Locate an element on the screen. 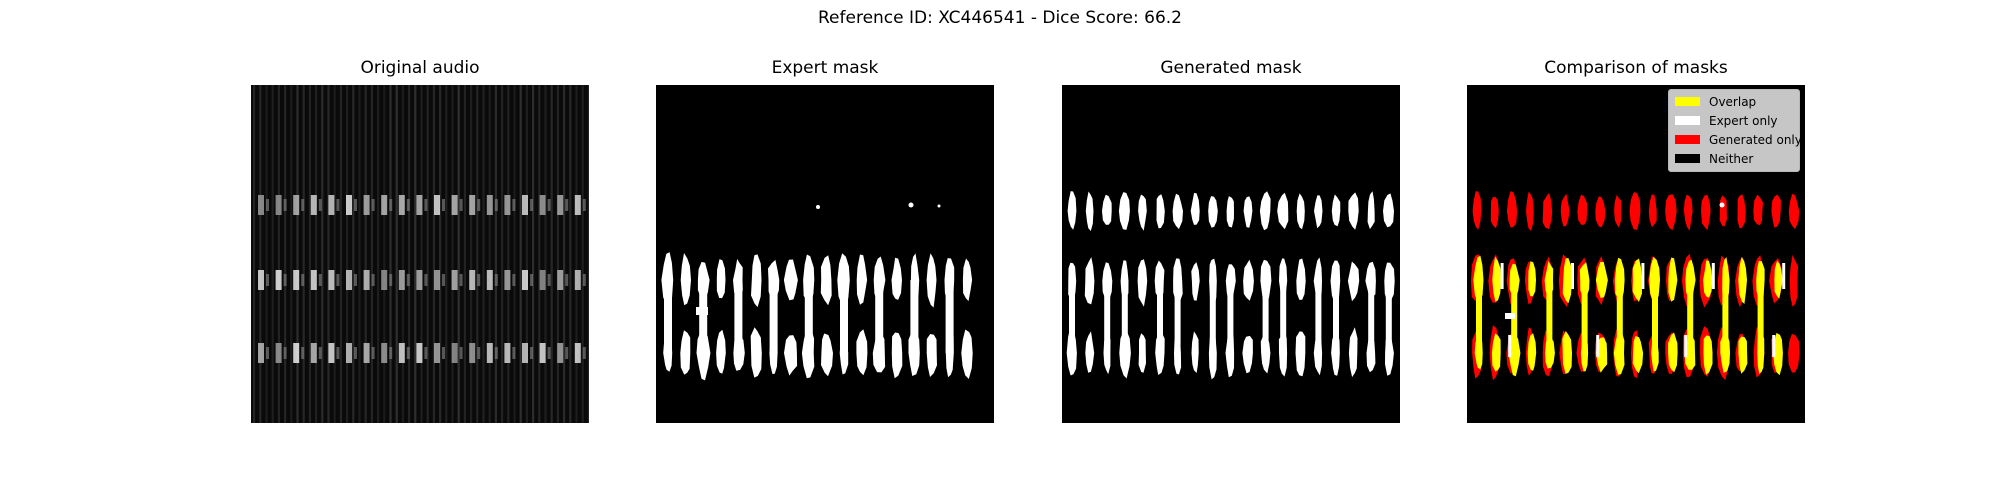 The height and width of the screenshot is (500, 2000). legend-label-neither: Neither is located at coordinates (1731, 158).